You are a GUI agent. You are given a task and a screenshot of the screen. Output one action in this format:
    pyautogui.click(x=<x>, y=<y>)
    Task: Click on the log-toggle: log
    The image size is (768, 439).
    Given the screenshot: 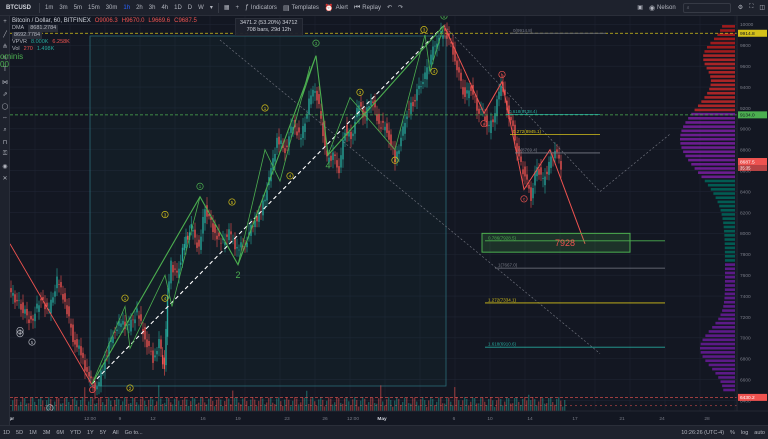 What is the action you would take?
    pyautogui.click(x=744, y=432)
    